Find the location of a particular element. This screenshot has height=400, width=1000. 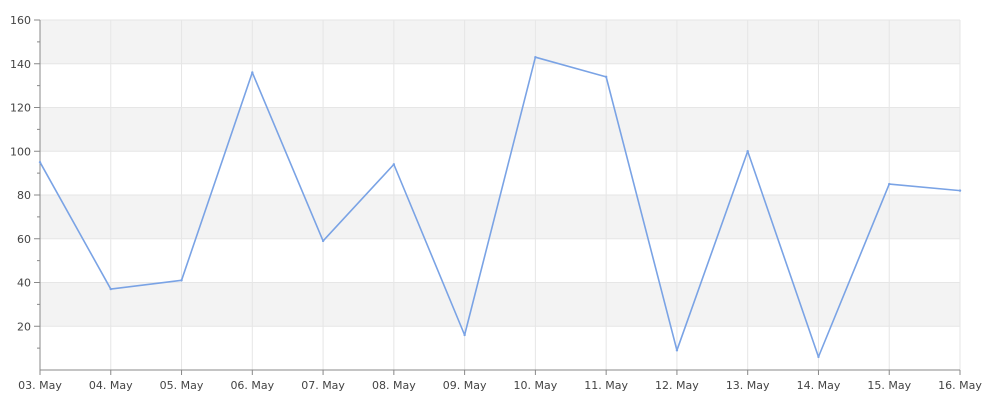

x-tick-label: 11. May is located at coordinates (606, 385).